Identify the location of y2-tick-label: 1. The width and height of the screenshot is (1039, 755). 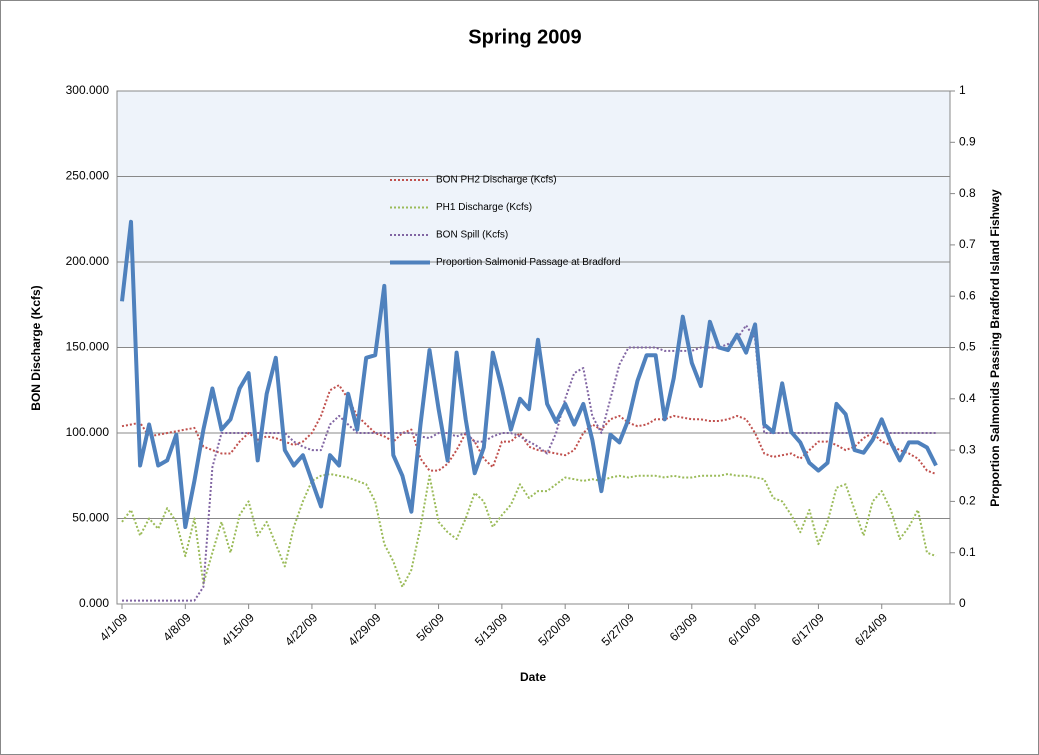
(962, 90).